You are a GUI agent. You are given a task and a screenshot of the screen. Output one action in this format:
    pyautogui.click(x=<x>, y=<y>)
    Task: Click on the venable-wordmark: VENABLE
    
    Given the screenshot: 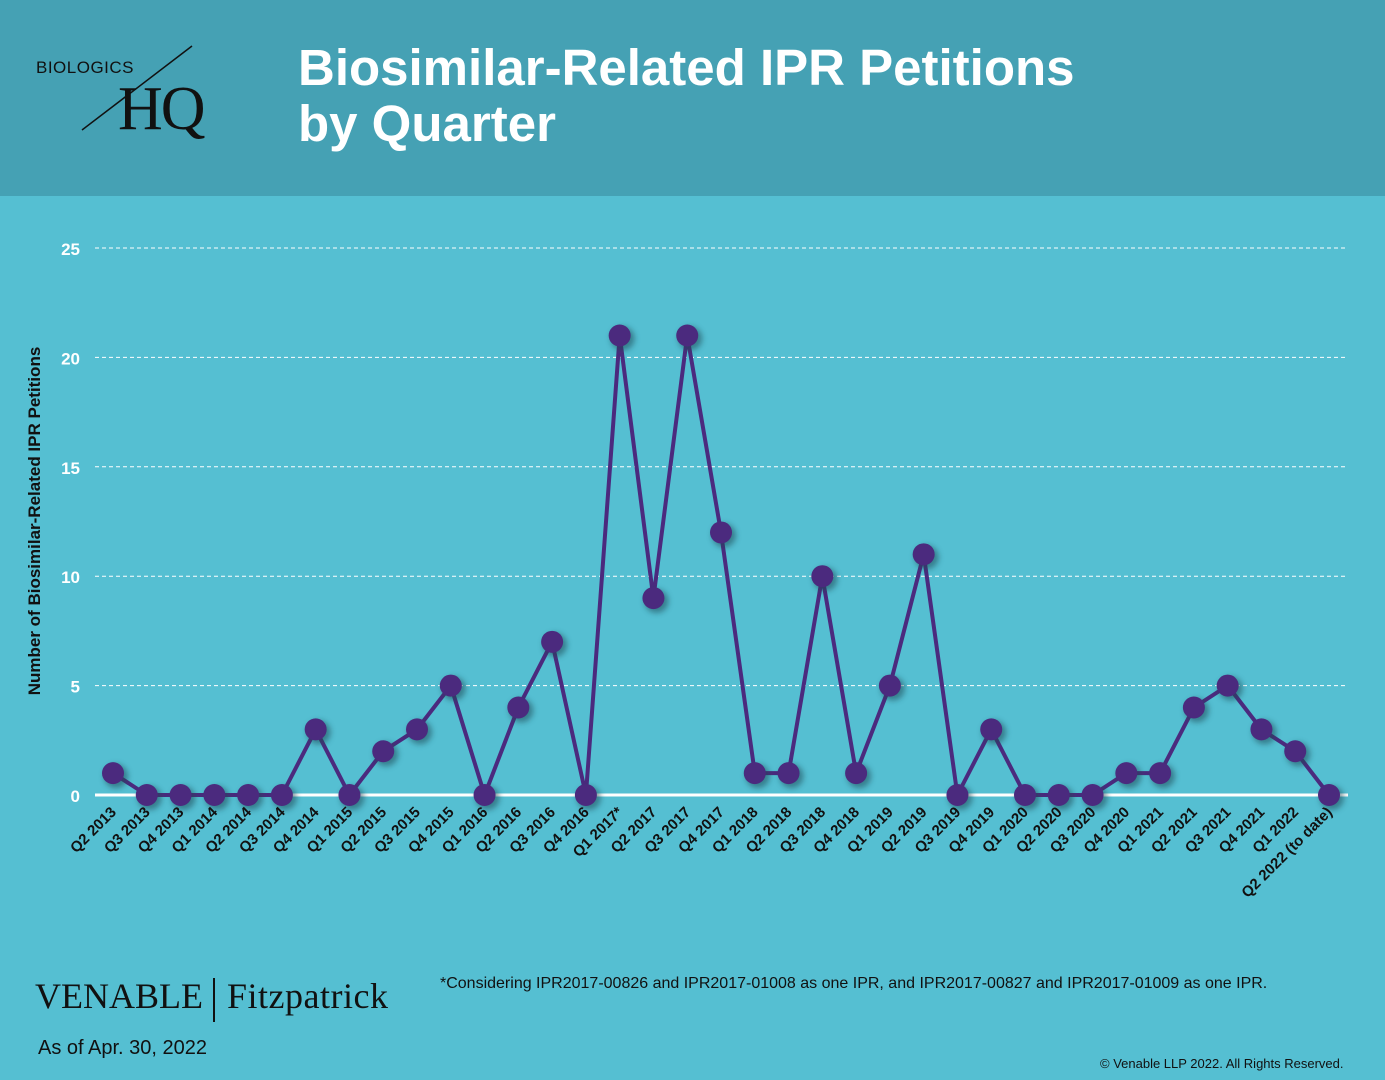 What is the action you would take?
    pyautogui.click(x=119, y=996)
    